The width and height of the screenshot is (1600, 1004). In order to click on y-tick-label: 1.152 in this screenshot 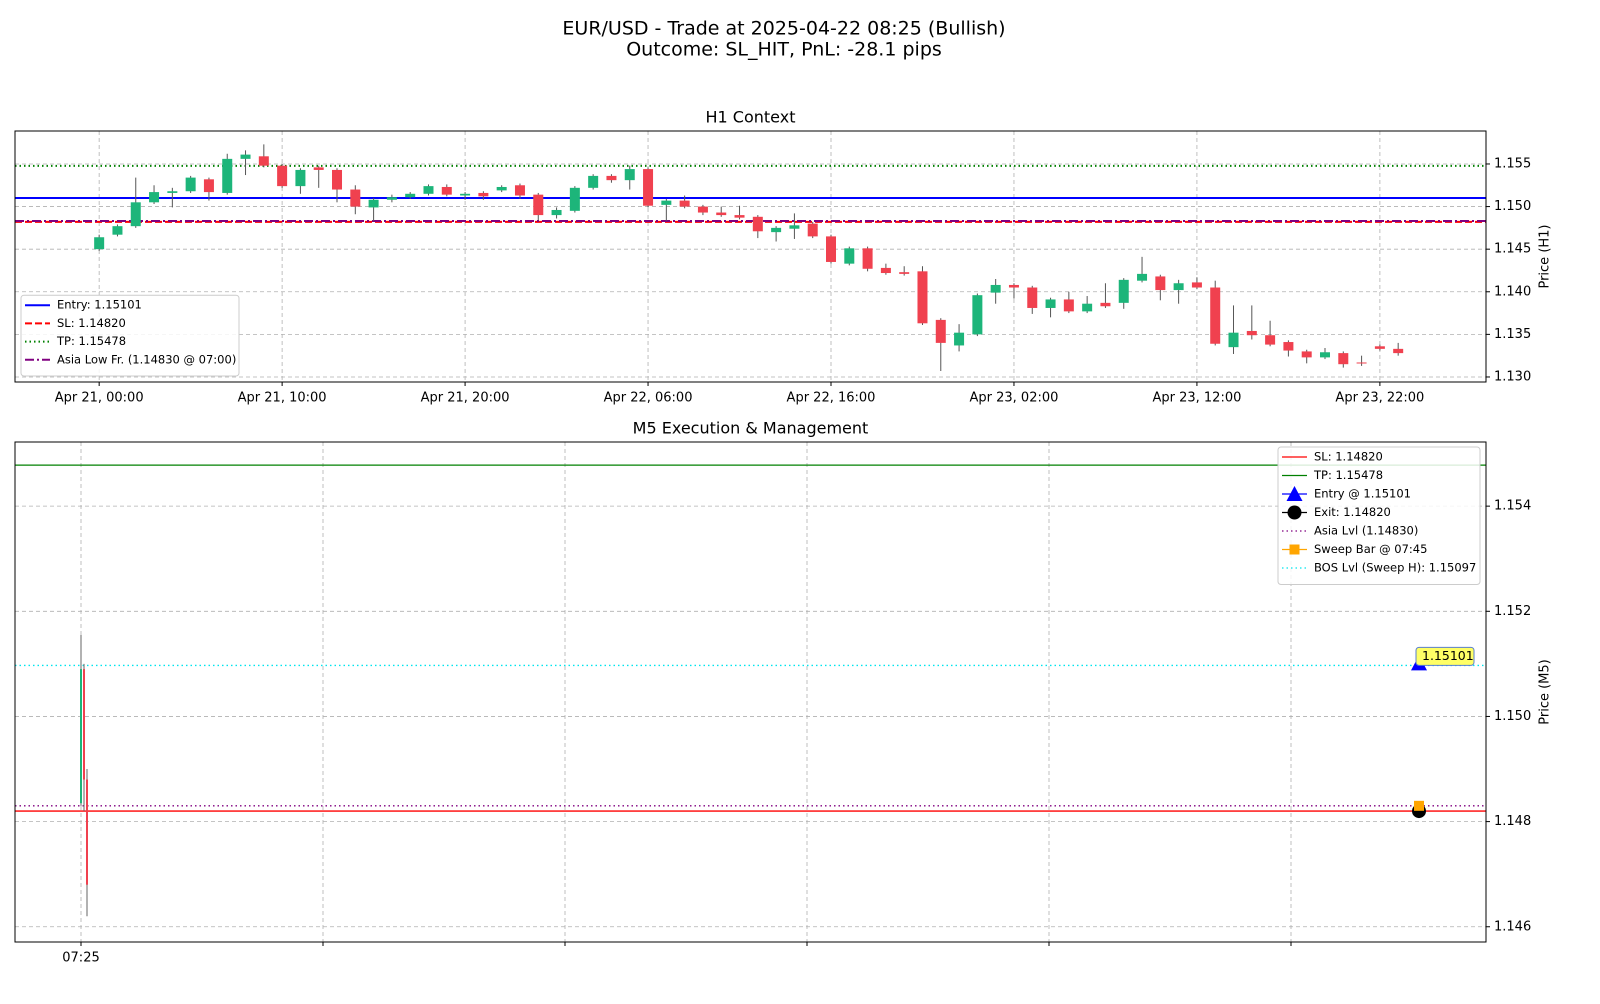, I will do `click(1512, 611)`.